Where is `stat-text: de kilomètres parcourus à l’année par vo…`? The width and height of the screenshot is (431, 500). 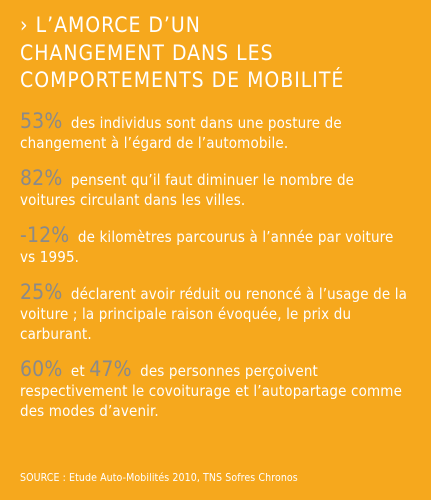 stat-text: de kilomètres parcourus à l’année par vo… is located at coordinates (207, 246).